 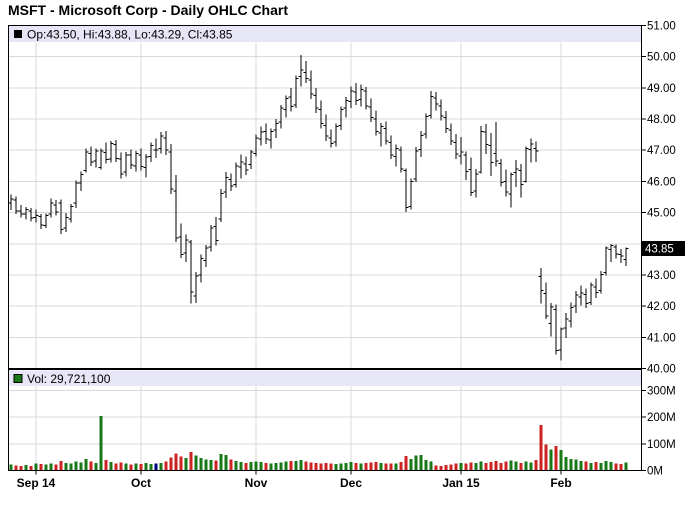 I want to click on price-axis-label: 40.00, so click(x=661, y=370).